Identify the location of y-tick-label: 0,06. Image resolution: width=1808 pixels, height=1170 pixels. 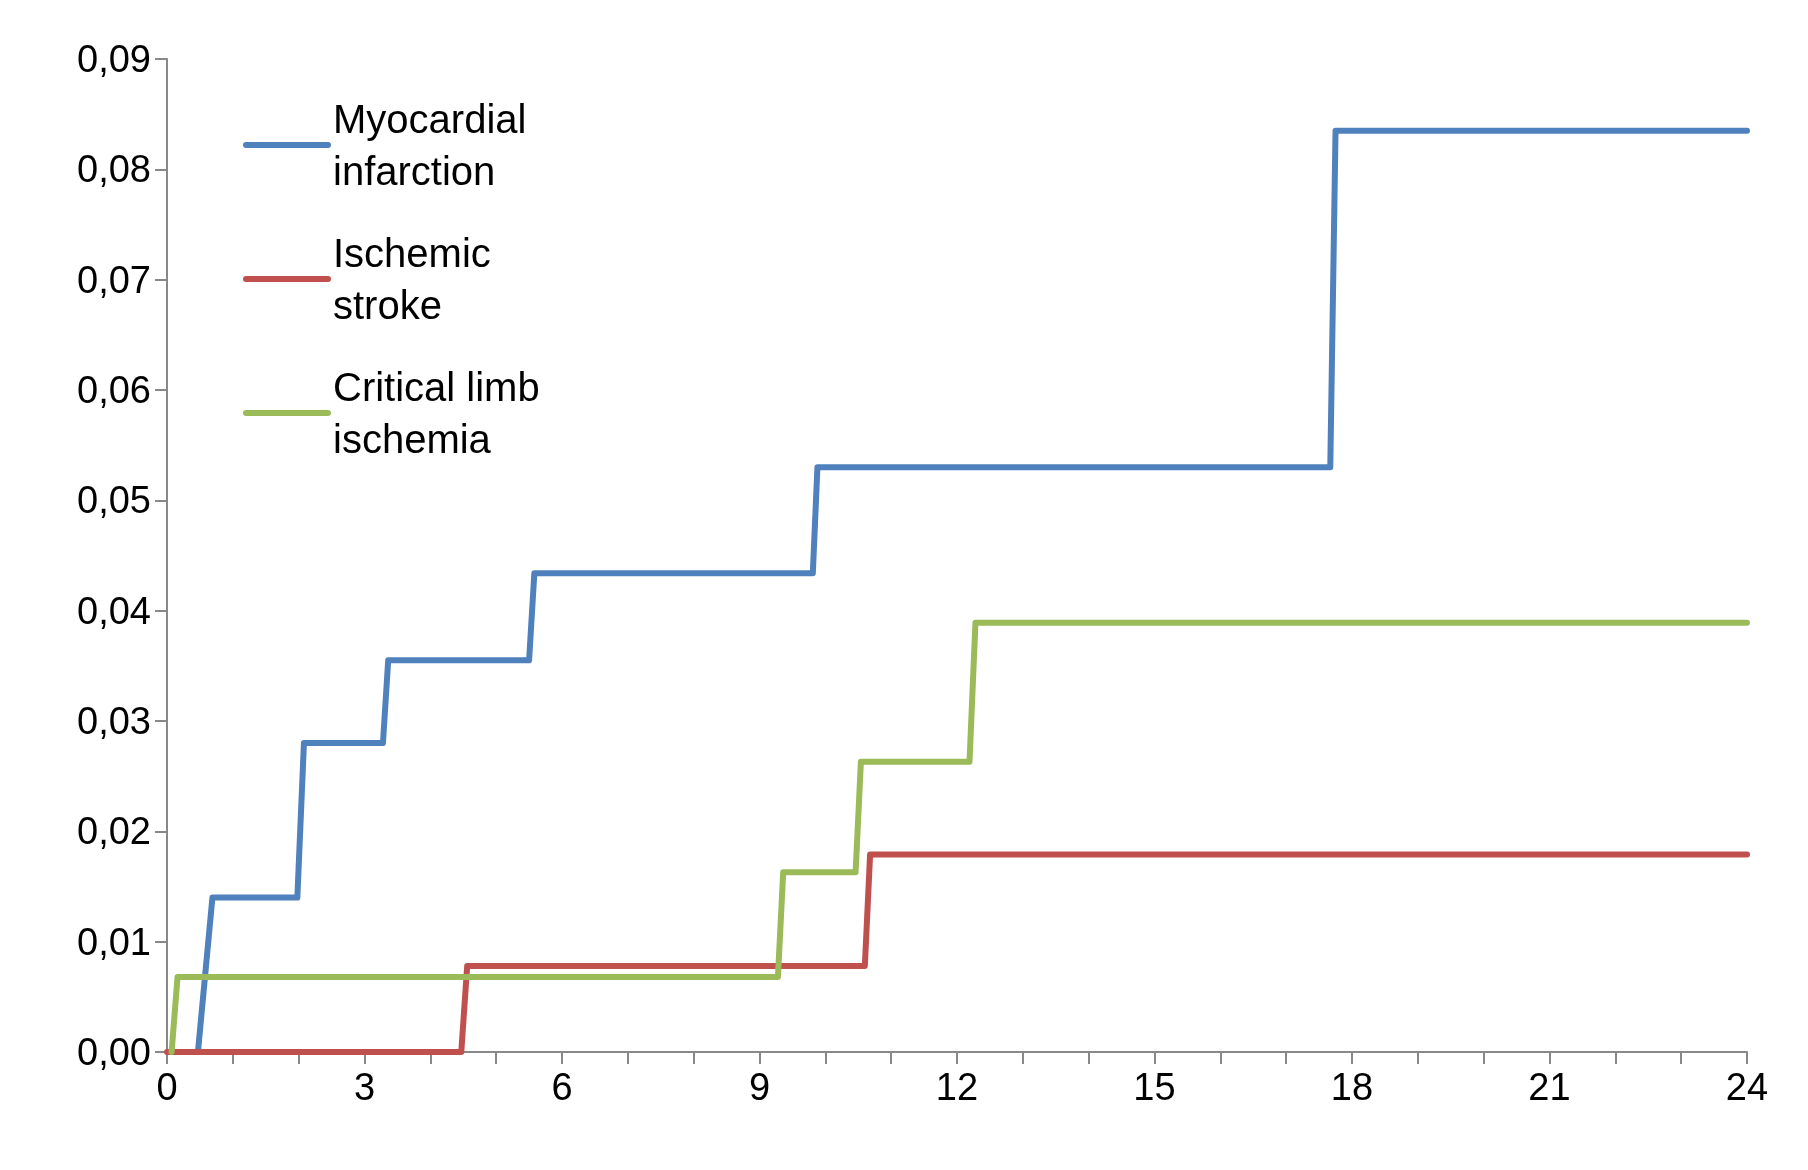
(114, 390).